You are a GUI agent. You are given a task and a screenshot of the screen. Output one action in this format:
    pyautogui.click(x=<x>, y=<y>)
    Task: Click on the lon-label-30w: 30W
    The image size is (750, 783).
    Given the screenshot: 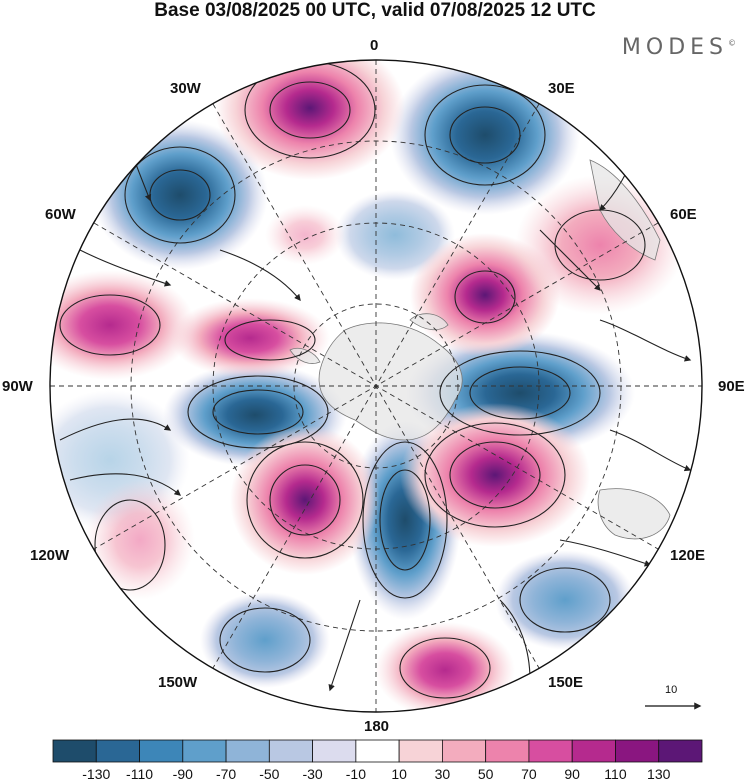 What is the action you would take?
    pyautogui.click(x=185, y=88)
    